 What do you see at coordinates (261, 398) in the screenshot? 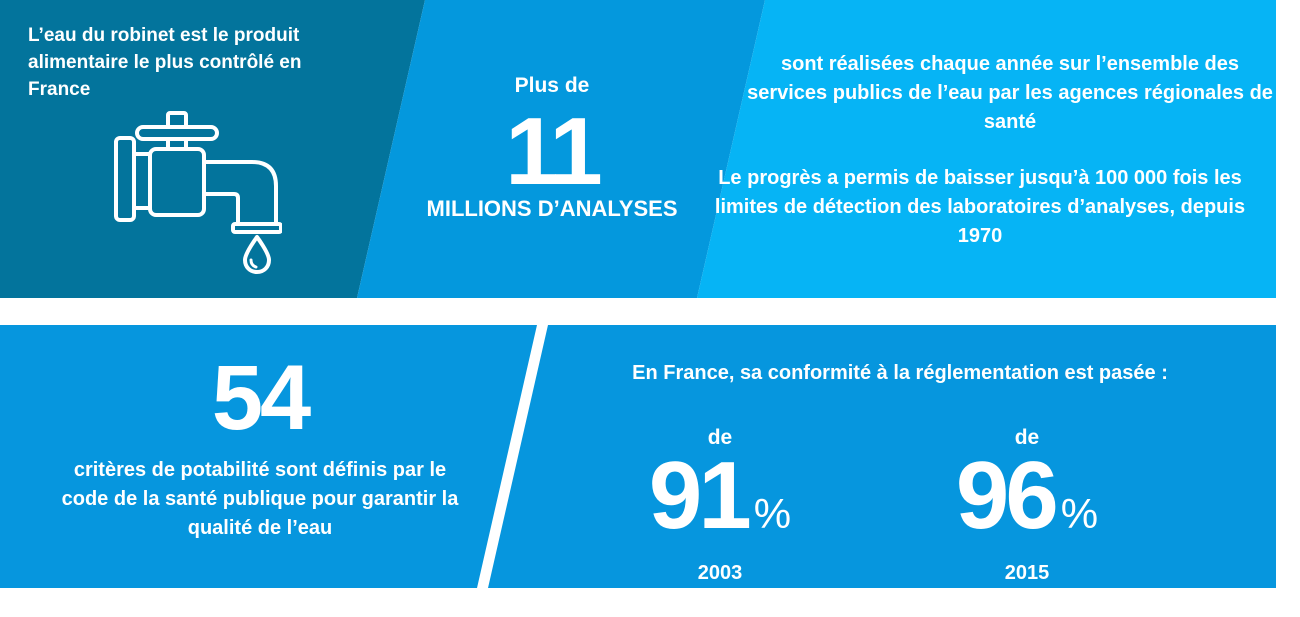
I see `criteria-number: 54` at bounding box center [261, 398].